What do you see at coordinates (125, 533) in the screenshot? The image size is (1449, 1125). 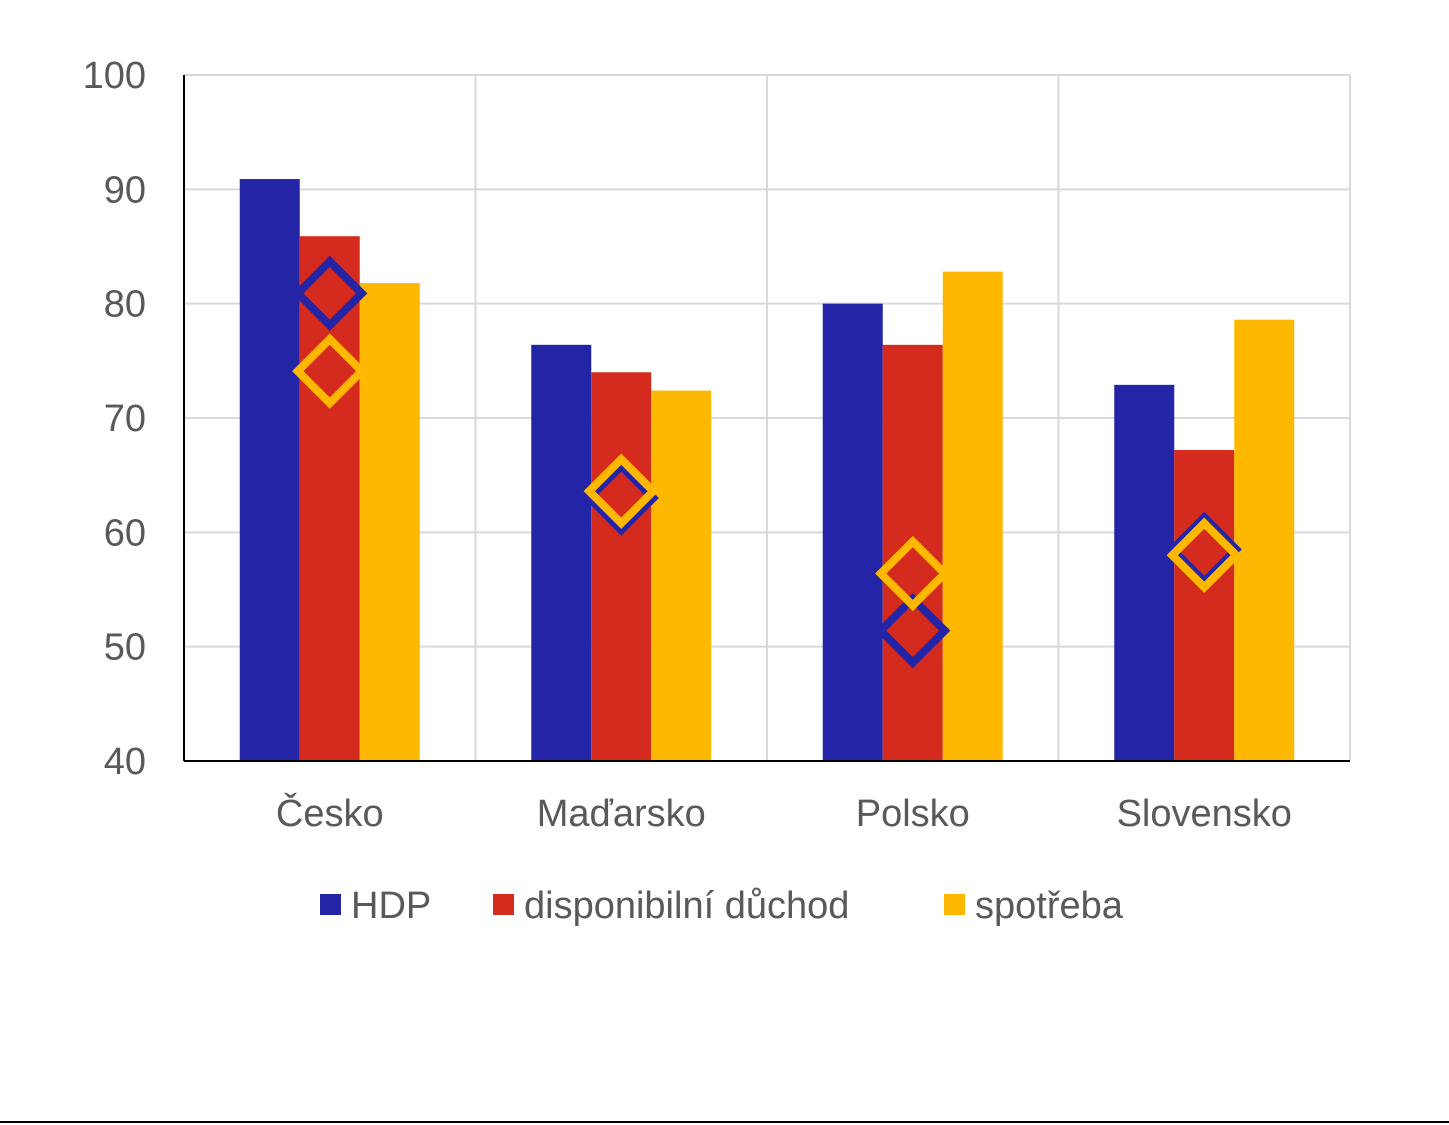 I see `y-tick-label: 60` at bounding box center [125, 533].